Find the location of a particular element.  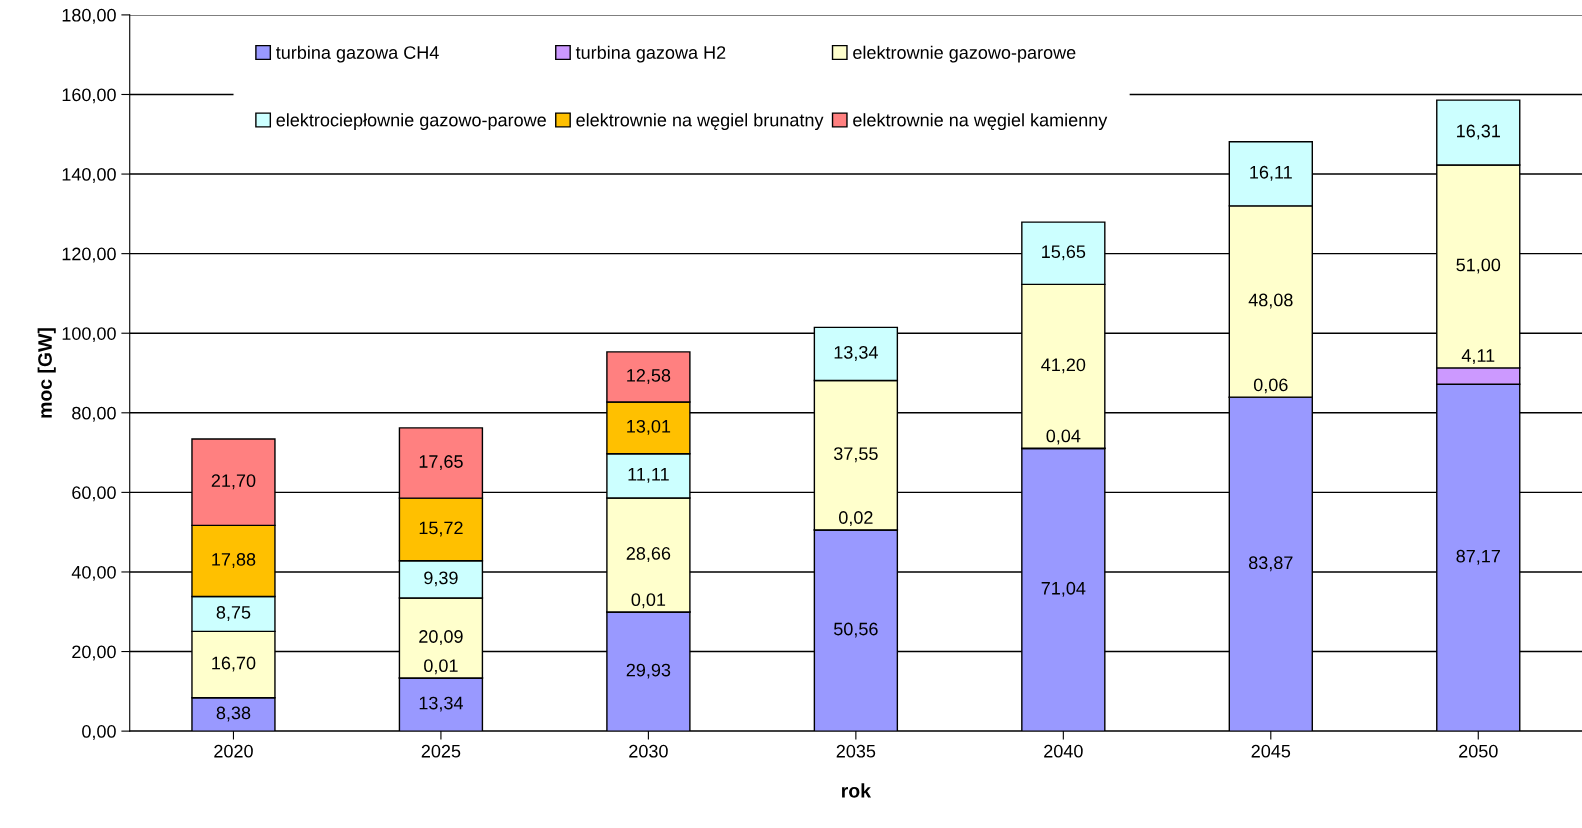

y-tick-label: 120,00 is located at coordinates (89, 255).